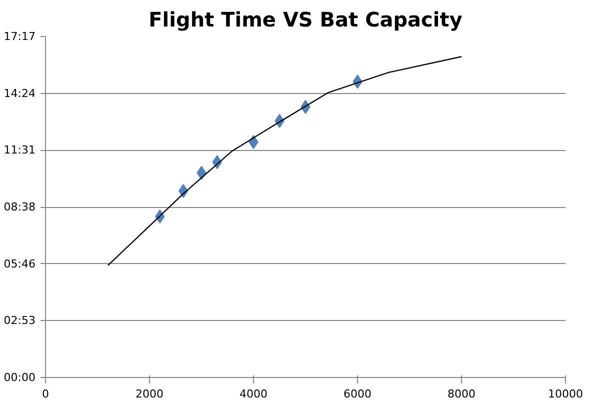 This screenshot has width=611, height=408. Describe the element at coordinates (358, 394) in the screenshot. I see `x-tick-label: 6000` at that location.